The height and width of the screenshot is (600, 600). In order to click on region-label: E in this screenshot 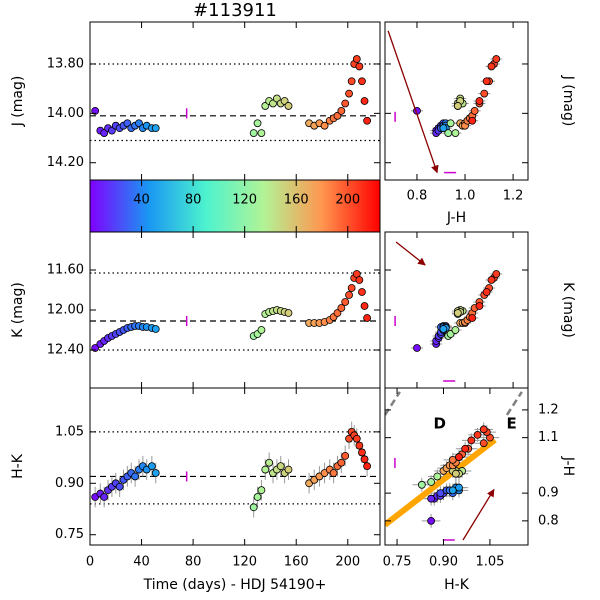, I will do `click(511, 423)`.